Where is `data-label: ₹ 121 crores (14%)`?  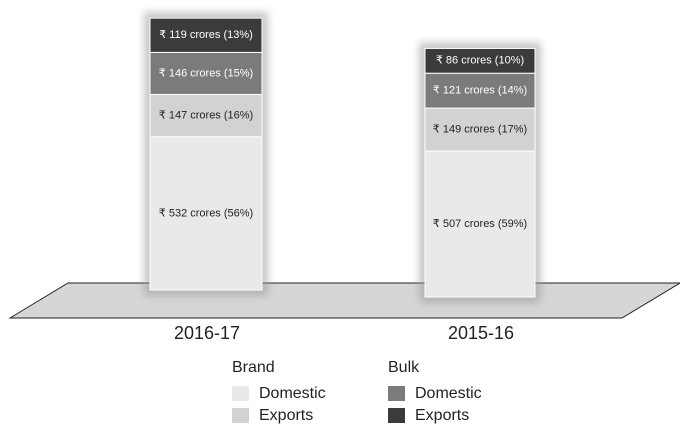 data-label: ₹ 121 crores (14%) is located at coordinates (480, 91).